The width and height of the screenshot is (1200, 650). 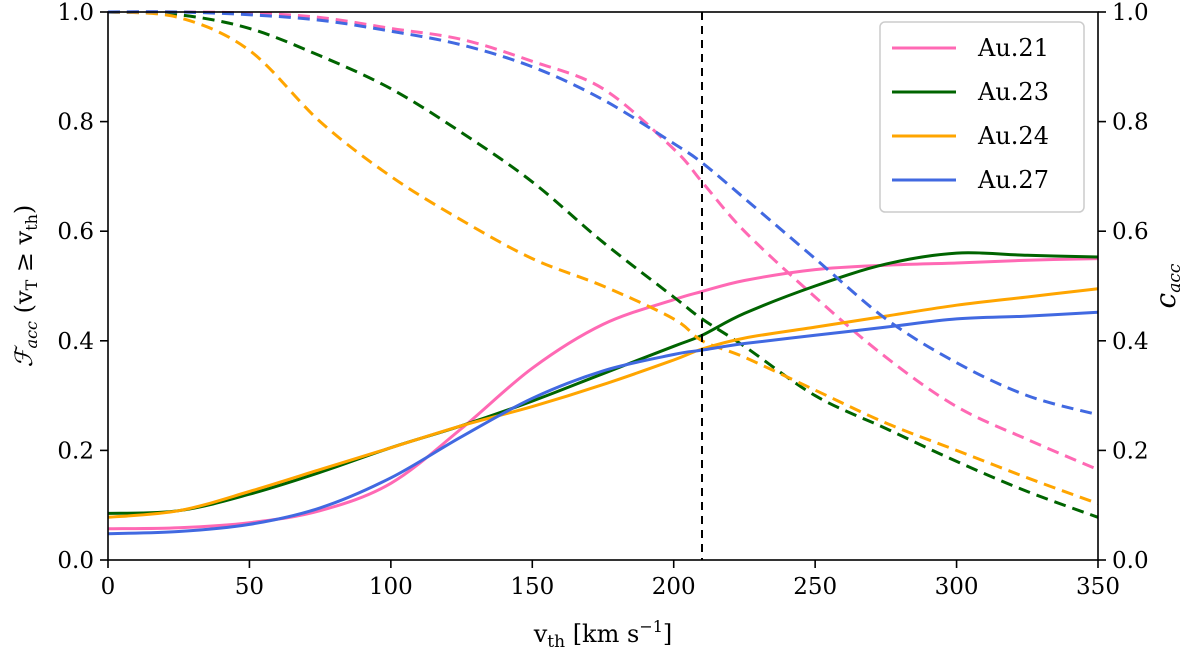 I want to click on y-left-tick-label: 1.0, so click(x=75, y=13).